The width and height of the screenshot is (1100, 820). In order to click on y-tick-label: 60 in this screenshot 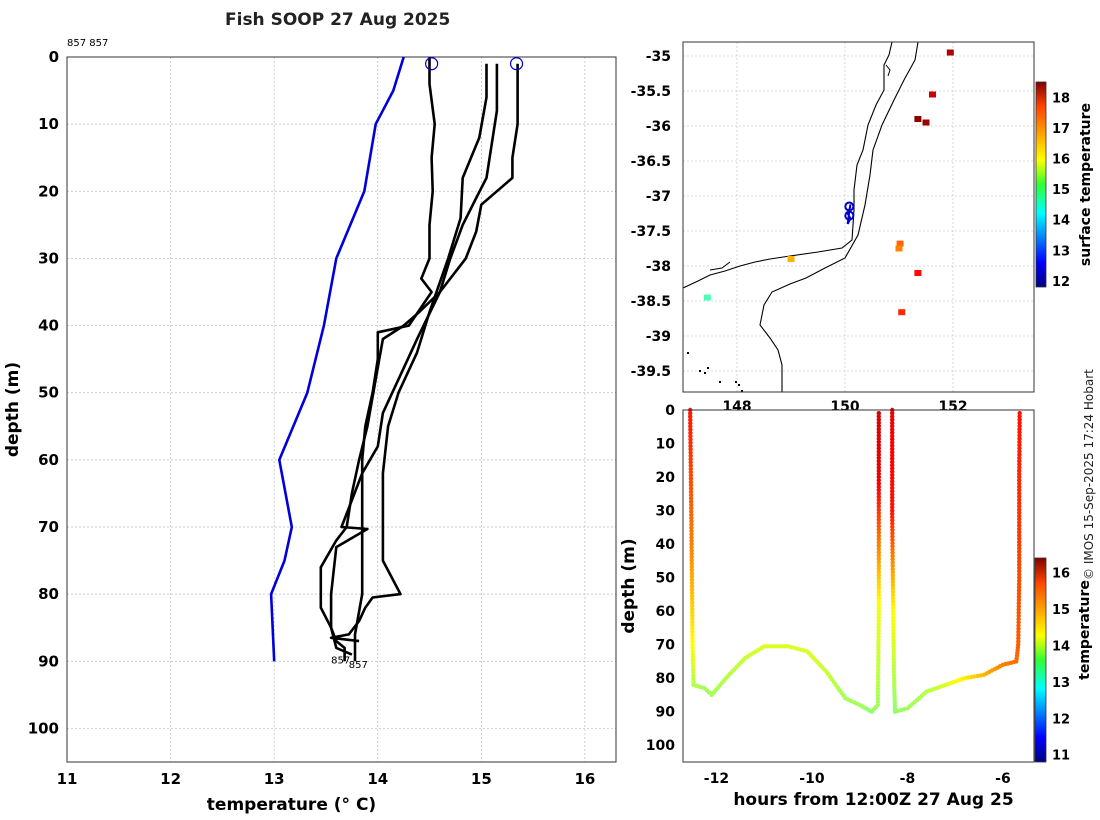, I will do `click(48, 460)`.